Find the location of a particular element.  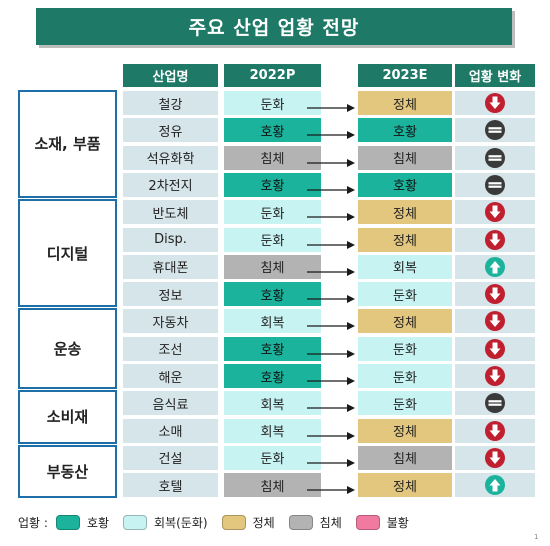

industry-name: 소매 is located at coordinates (170, 430).